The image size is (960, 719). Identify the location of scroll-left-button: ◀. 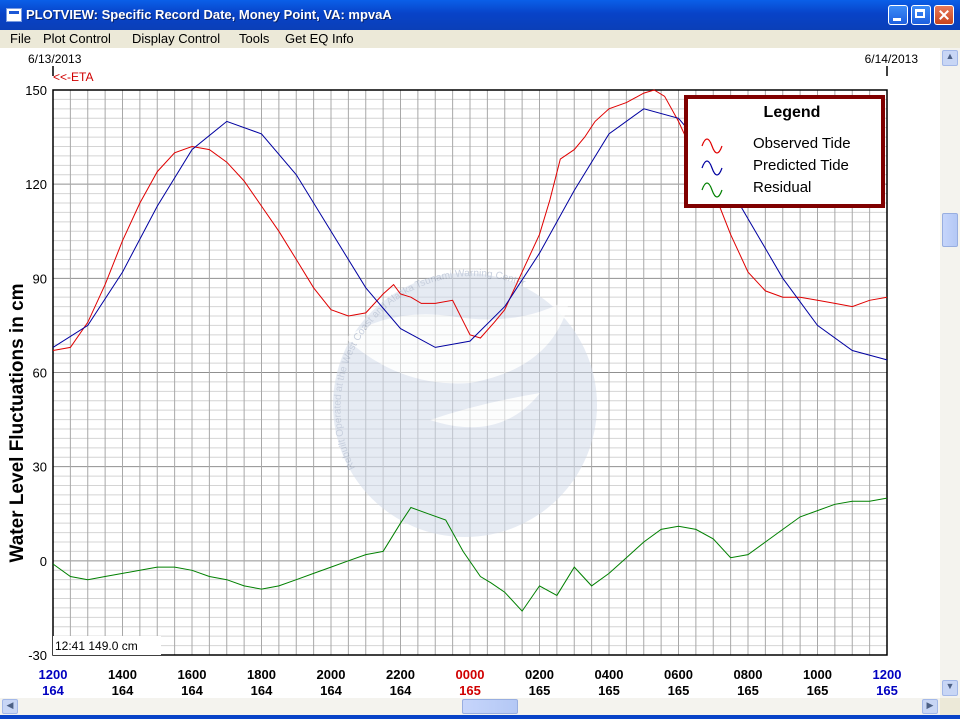
(10, 706).